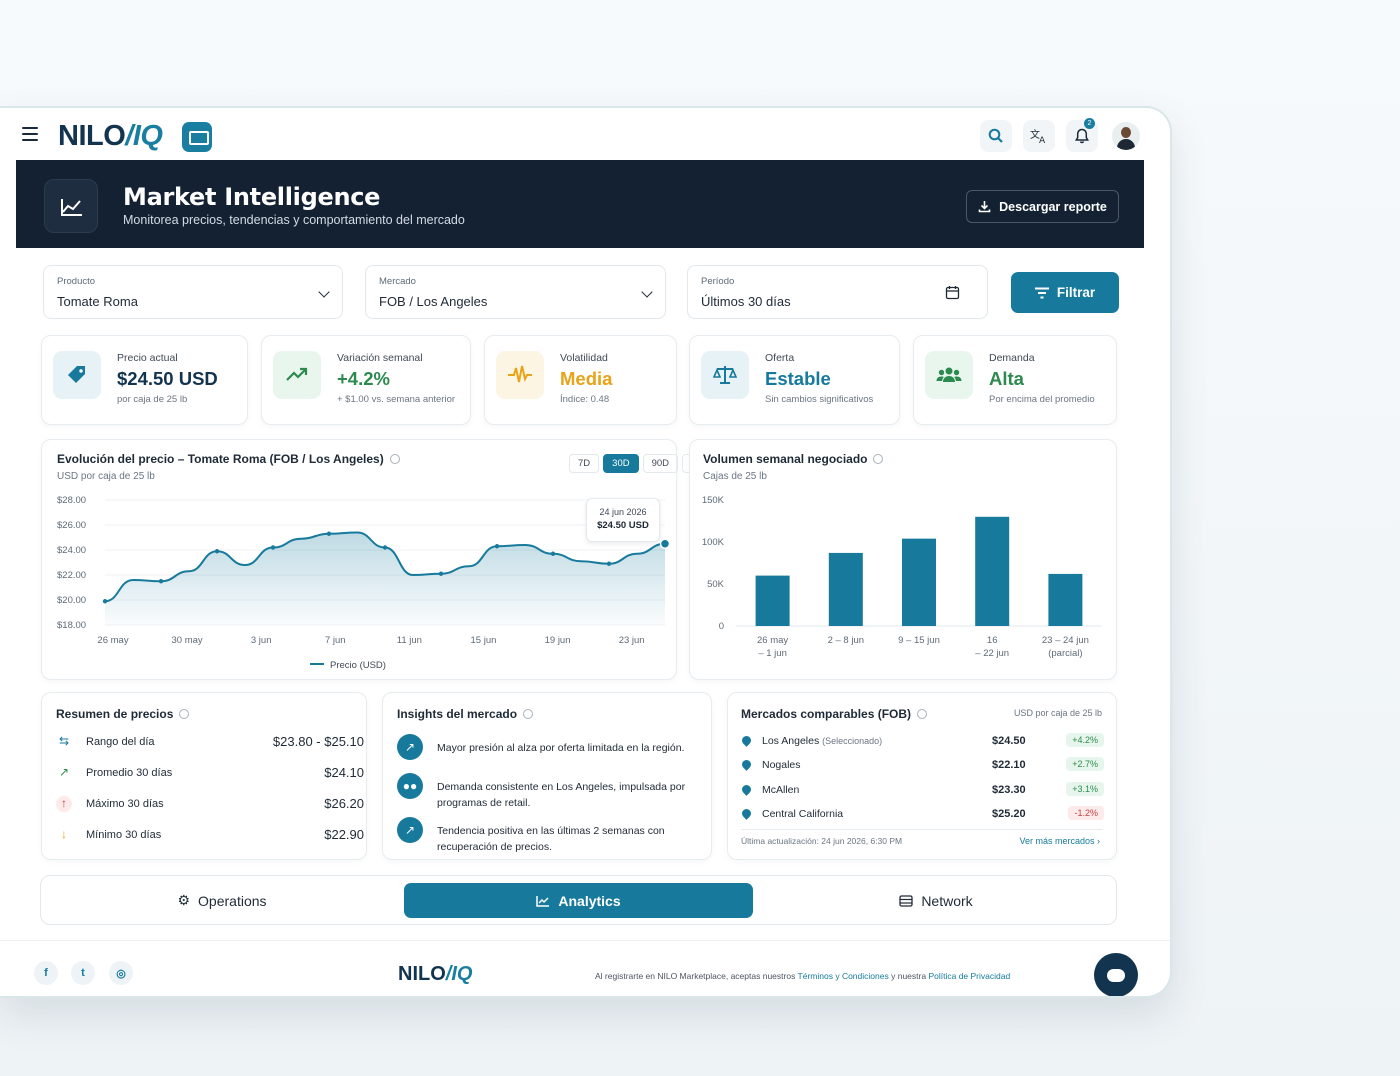 The height and width of the screenshot is (1076, 1400). What do you see at coordinates (621, 463) in the screenshot?
I see `range-30d: 30D` at bounding box center [621, 463].